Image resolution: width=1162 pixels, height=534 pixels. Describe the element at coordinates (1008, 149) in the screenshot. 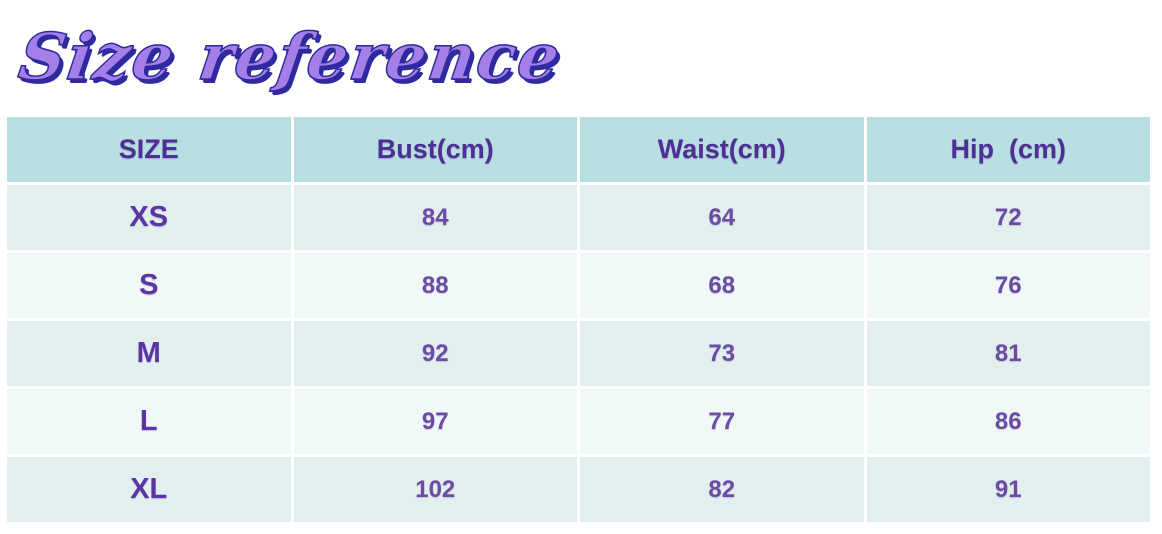

I see `column-header-hip: Hip (cm)` at that location.